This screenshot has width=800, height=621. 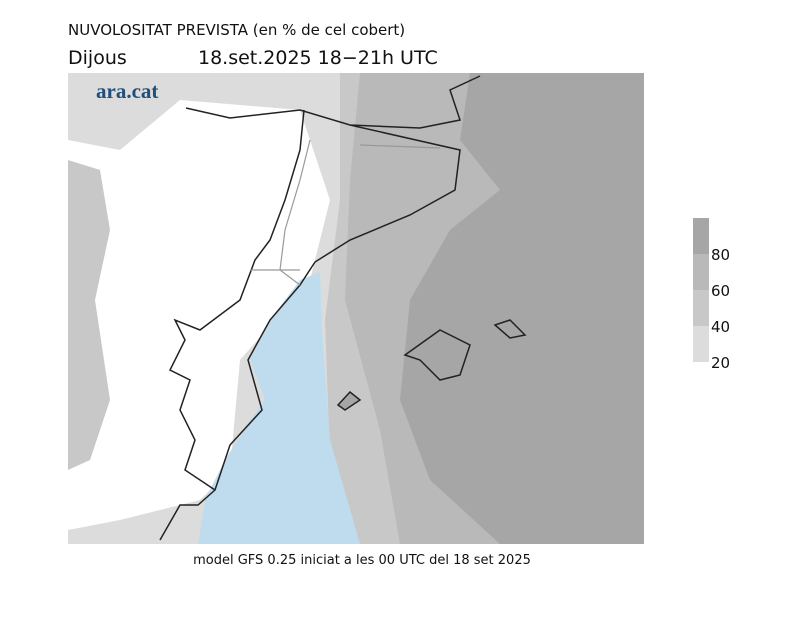 I want to click on legend-label: 20, so click(x=720, y=363).